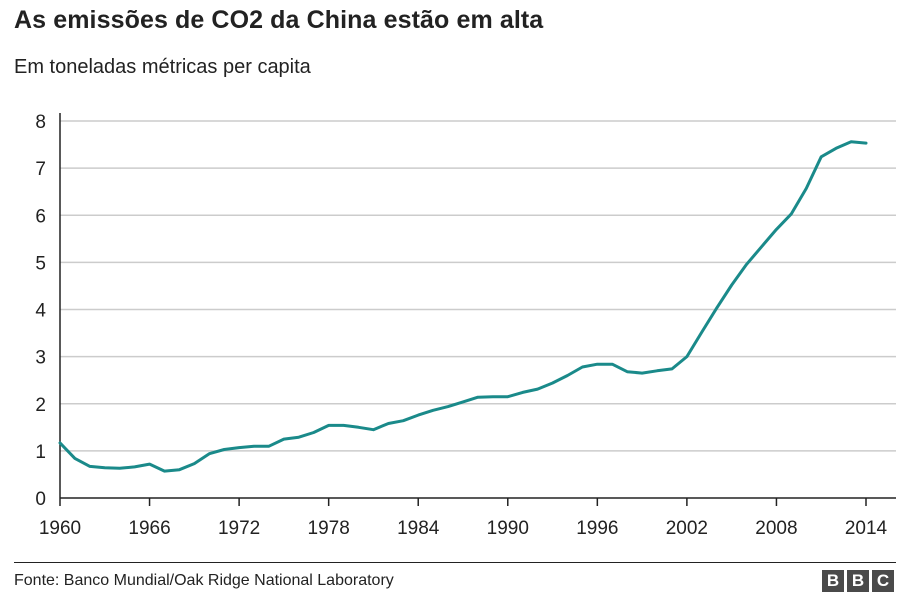 This screenshot has height=600, width=900. I want to click on x-tick-label: 1960, so click(60, 528).